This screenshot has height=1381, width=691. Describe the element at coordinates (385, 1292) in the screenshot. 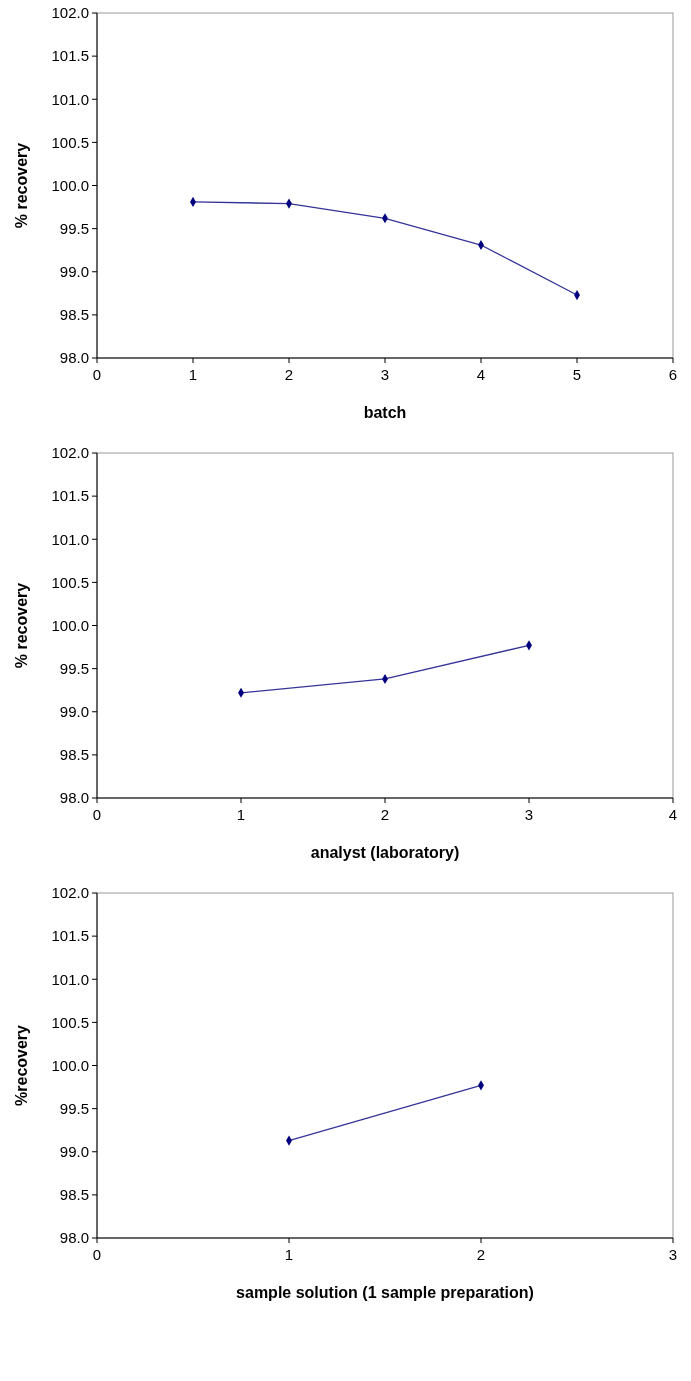

I see `x-axis-title: sample solution (1 sample preparation)` at that location.